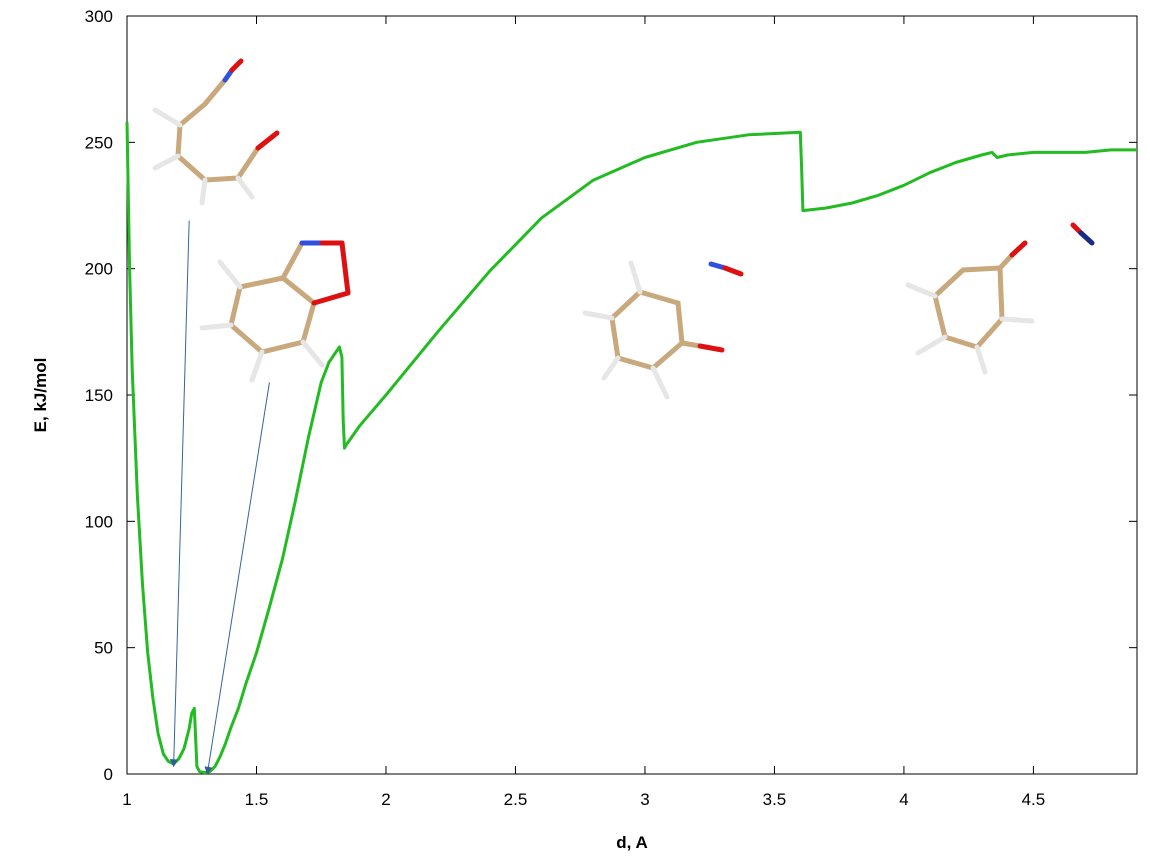 Image resolution: width=1150 pixels, height=856 pixels. What do you see at coordinates (99, 142) in the screenshot?
I see `y-tick-label: 250` at bounding box center [99, 142].